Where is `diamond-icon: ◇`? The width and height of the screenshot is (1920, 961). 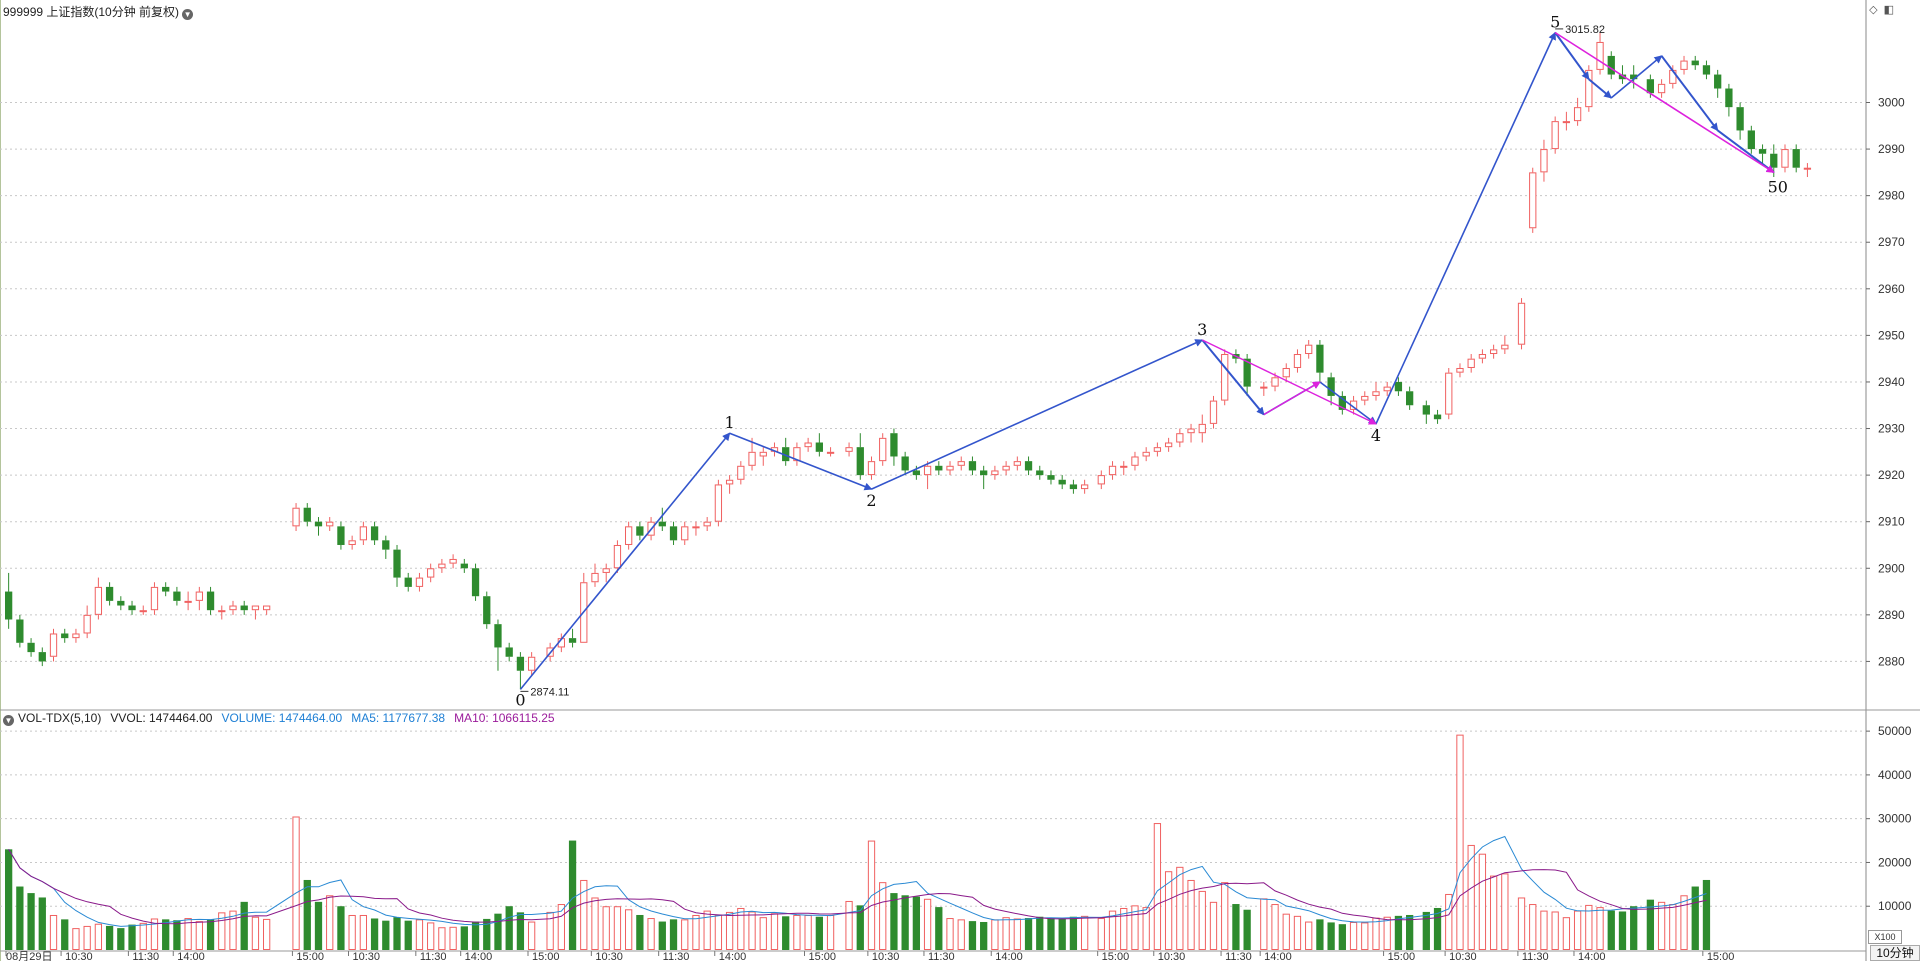
diamond-icon: ◇ is located at coordinates (1873, 10).